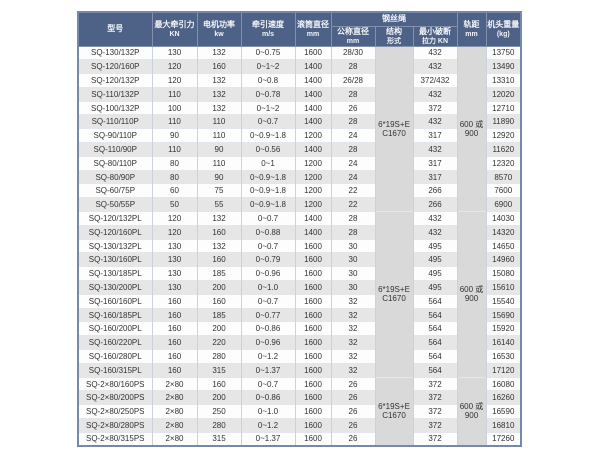 The image size is (600, 450). I want to click on table-row: SQ-2×80/280PS 2×80 280 0~1.2 1600 26 372 16810, so click(299, 425).